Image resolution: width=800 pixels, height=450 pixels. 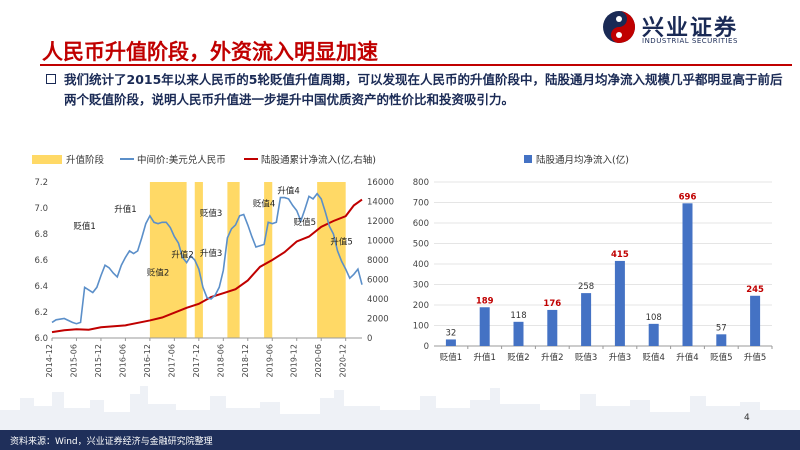 I want to click on category-label: 升值5, so click(x=755, y=357).